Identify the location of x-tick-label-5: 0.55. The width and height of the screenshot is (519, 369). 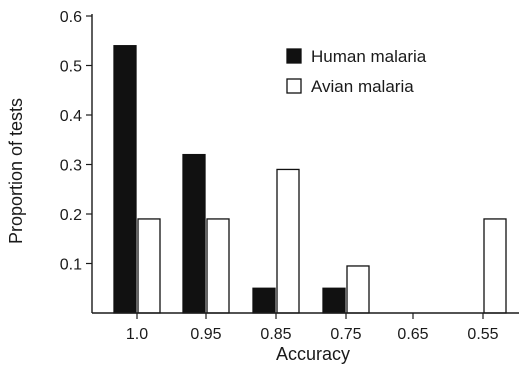
(482, 334).